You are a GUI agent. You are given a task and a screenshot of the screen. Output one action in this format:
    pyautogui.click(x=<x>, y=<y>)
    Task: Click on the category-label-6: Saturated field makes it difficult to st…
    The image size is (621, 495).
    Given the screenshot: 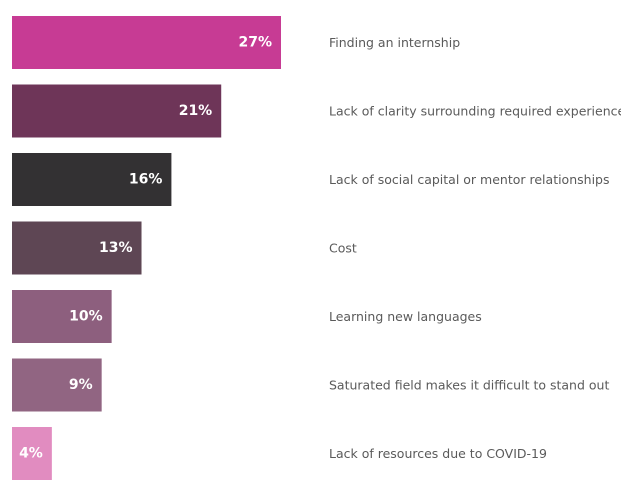 What is the action you would take?
    pyautogui.click(x=469, y=385)
    